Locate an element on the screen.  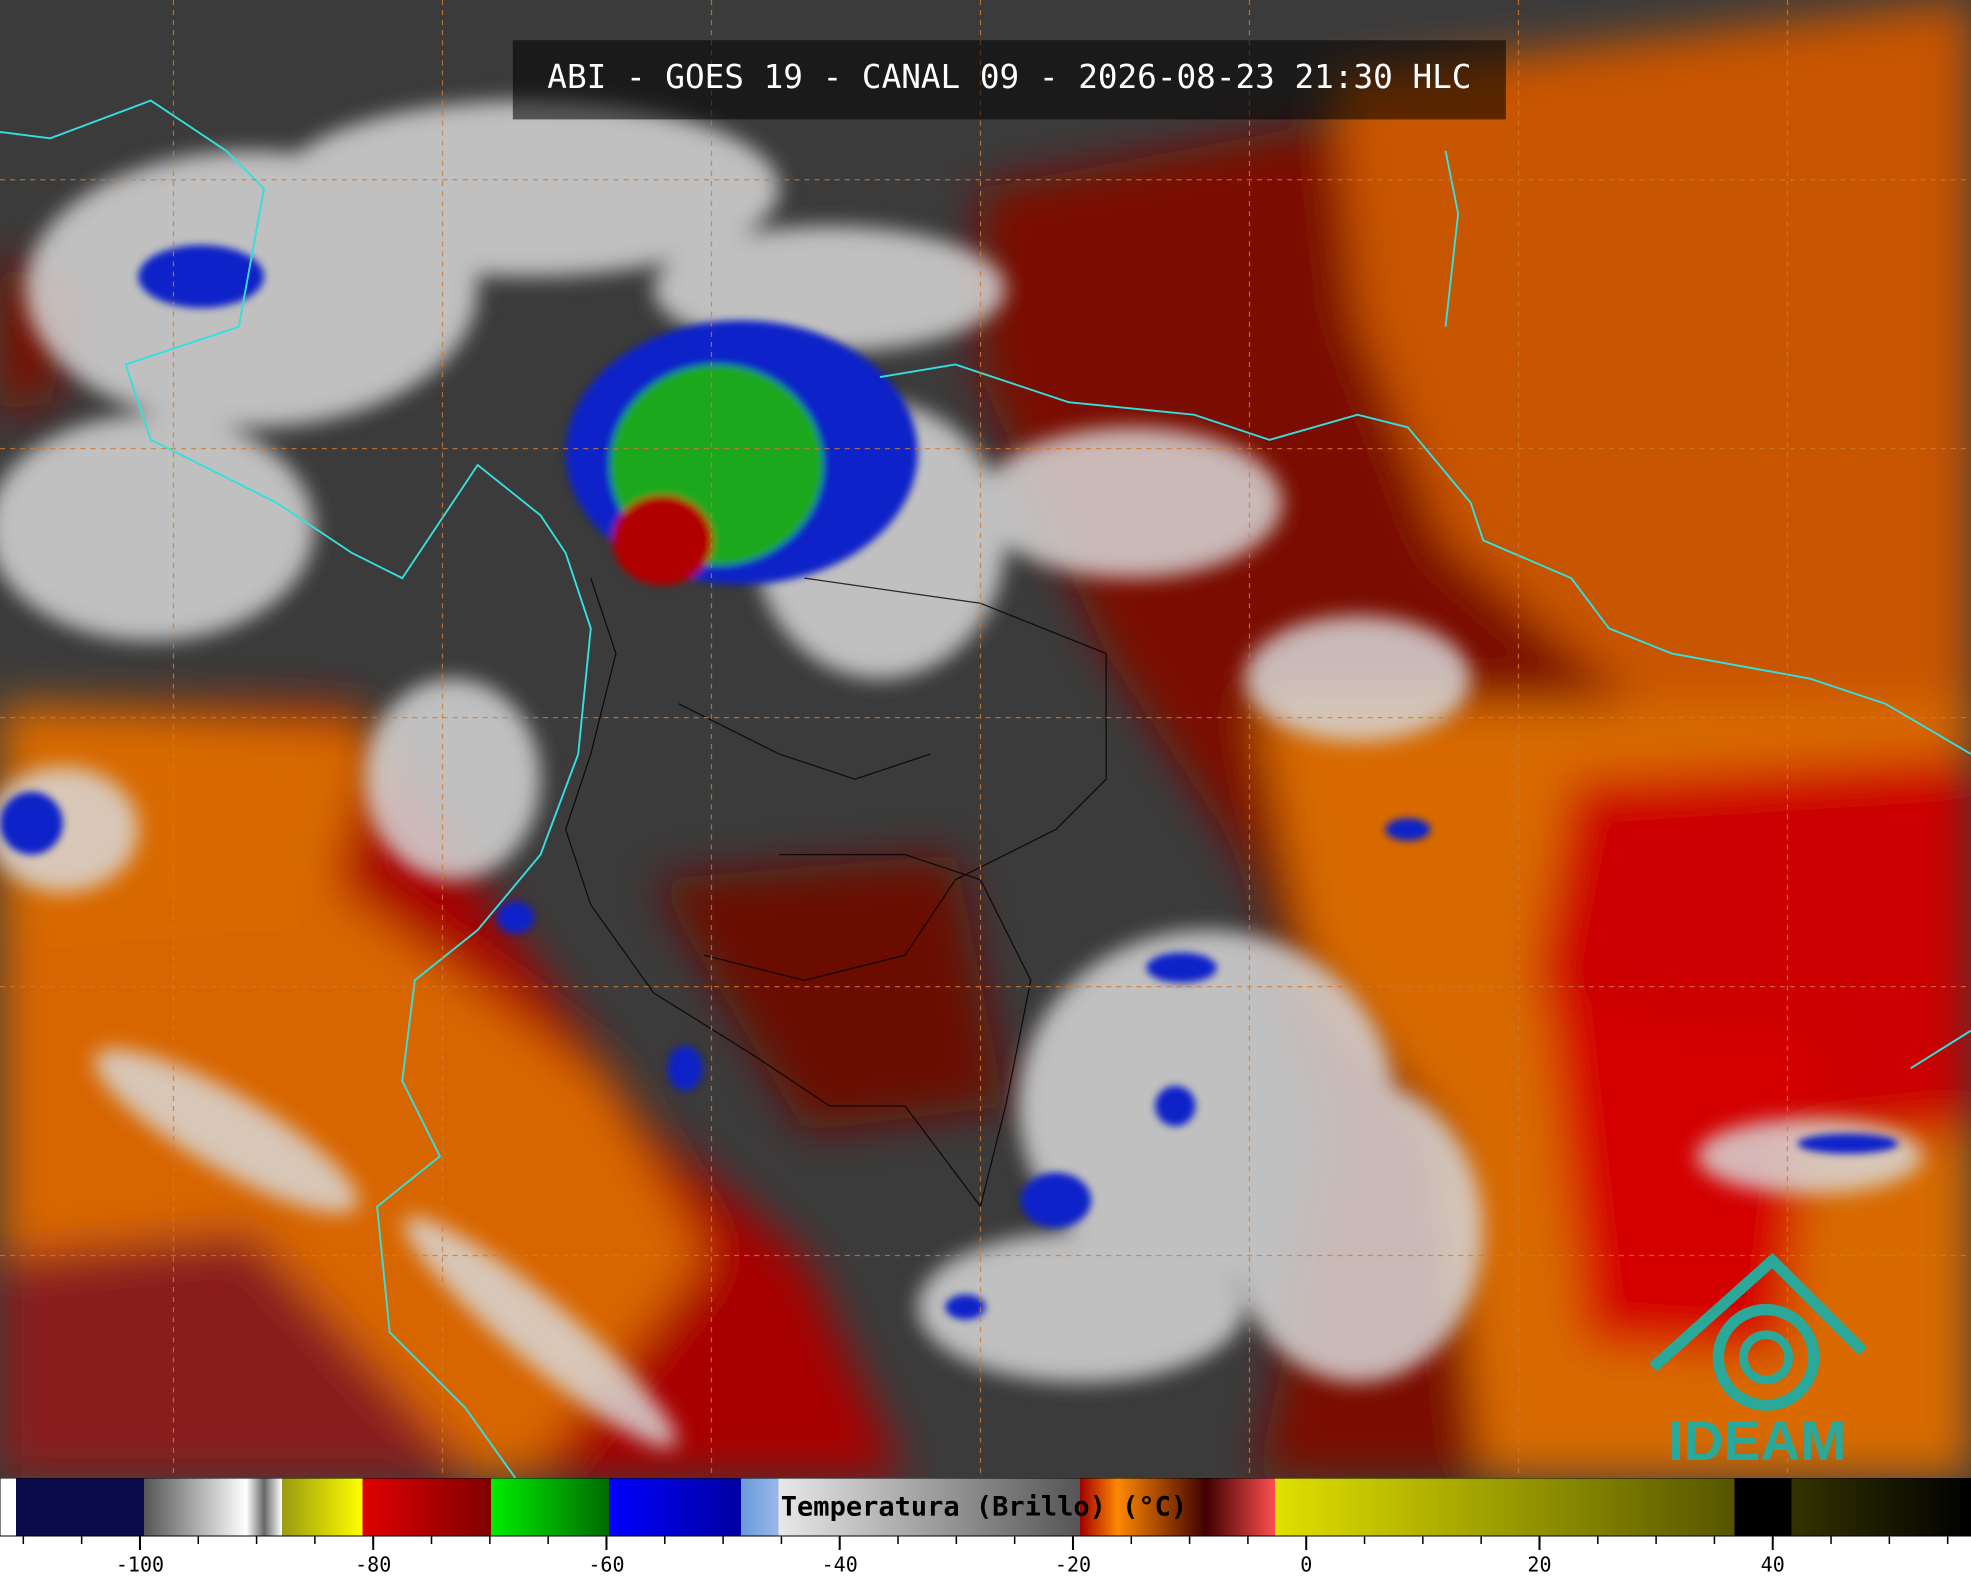
colorbar-scale is located at coordinates (985, 1507).